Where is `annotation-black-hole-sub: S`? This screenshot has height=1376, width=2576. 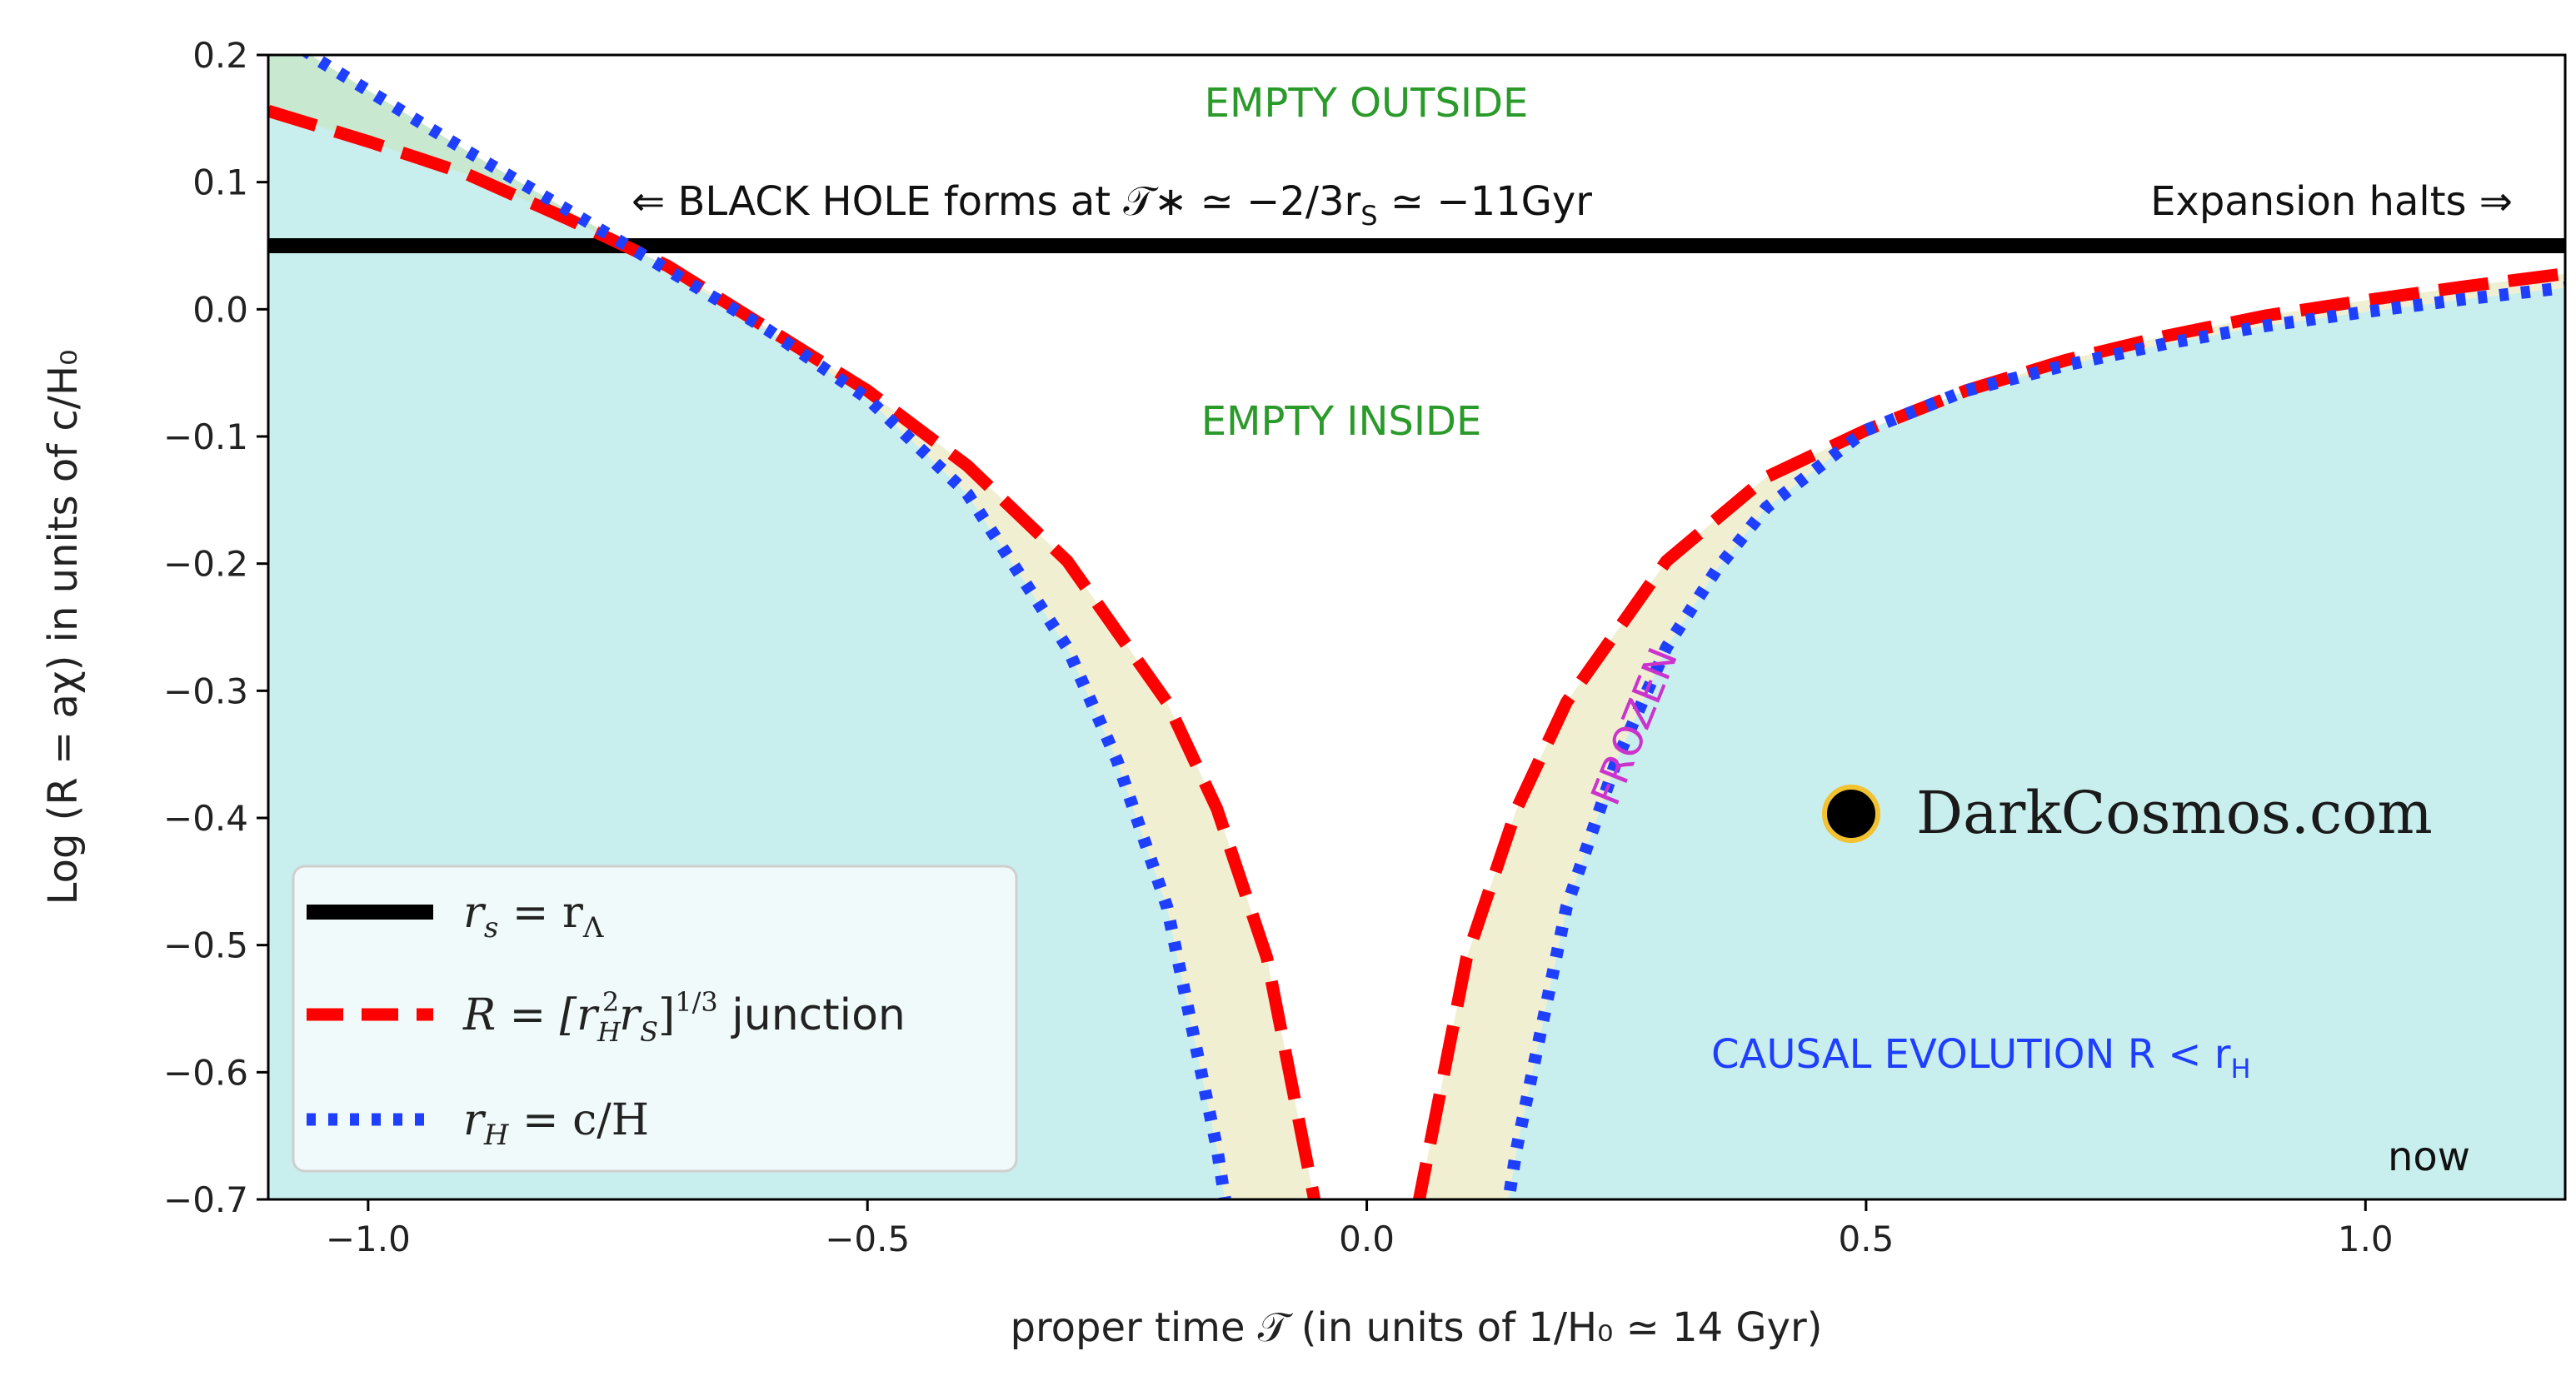 annotation-black-hole-sub: S is located at coordinates (1368, 216).